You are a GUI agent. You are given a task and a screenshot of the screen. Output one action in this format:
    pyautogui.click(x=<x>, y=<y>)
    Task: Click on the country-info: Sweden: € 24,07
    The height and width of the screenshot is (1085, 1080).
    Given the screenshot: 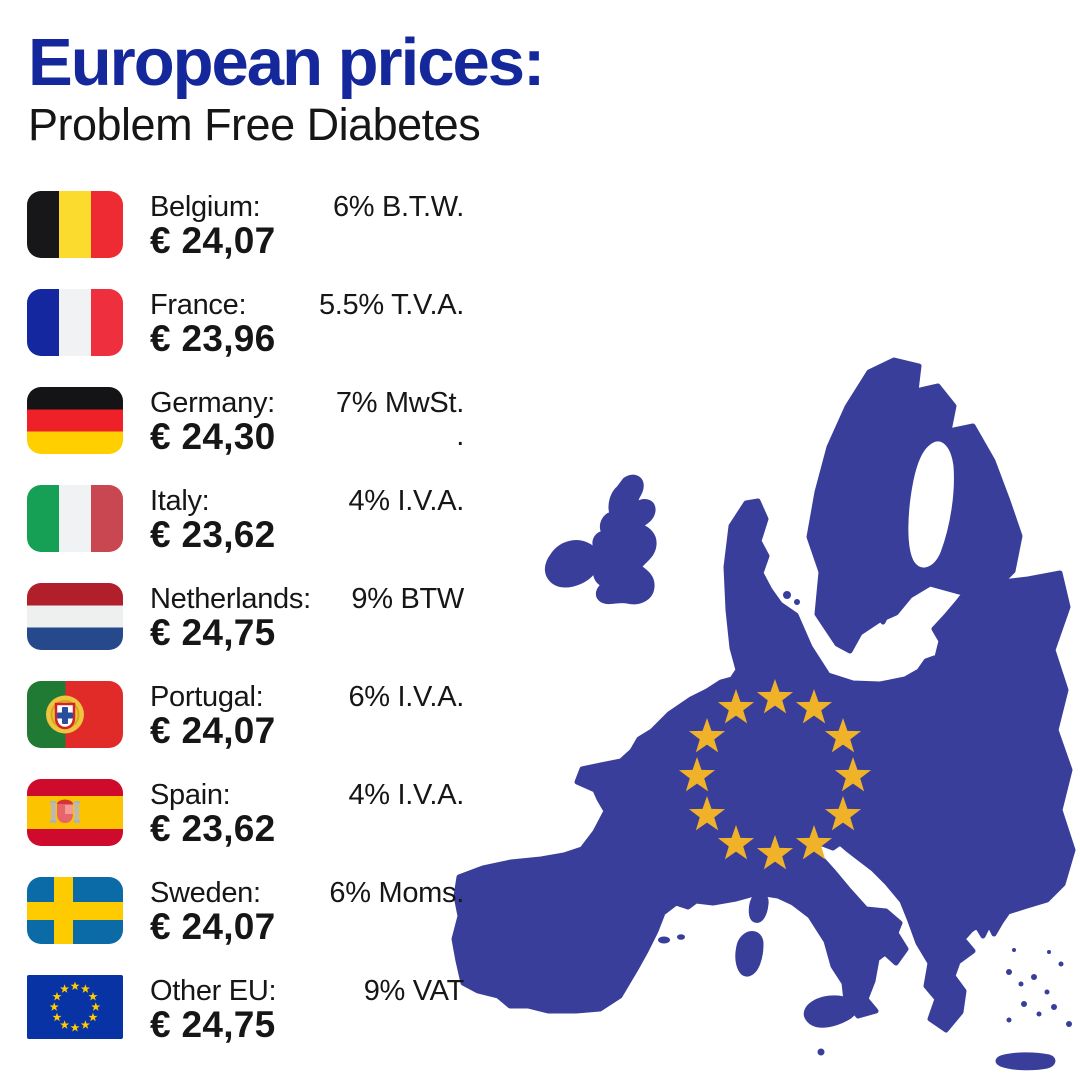 What is the action you would take?
    pyautogui.click(x=213, y=911)
    